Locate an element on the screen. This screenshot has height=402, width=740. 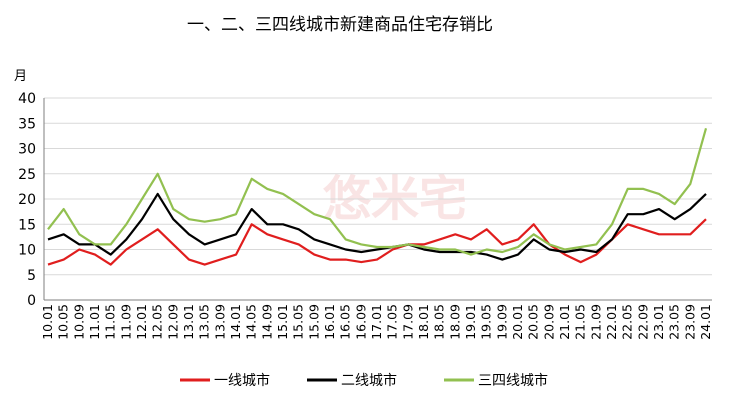
x-tick-label: 12.01 is located at coordinates (141, 322).